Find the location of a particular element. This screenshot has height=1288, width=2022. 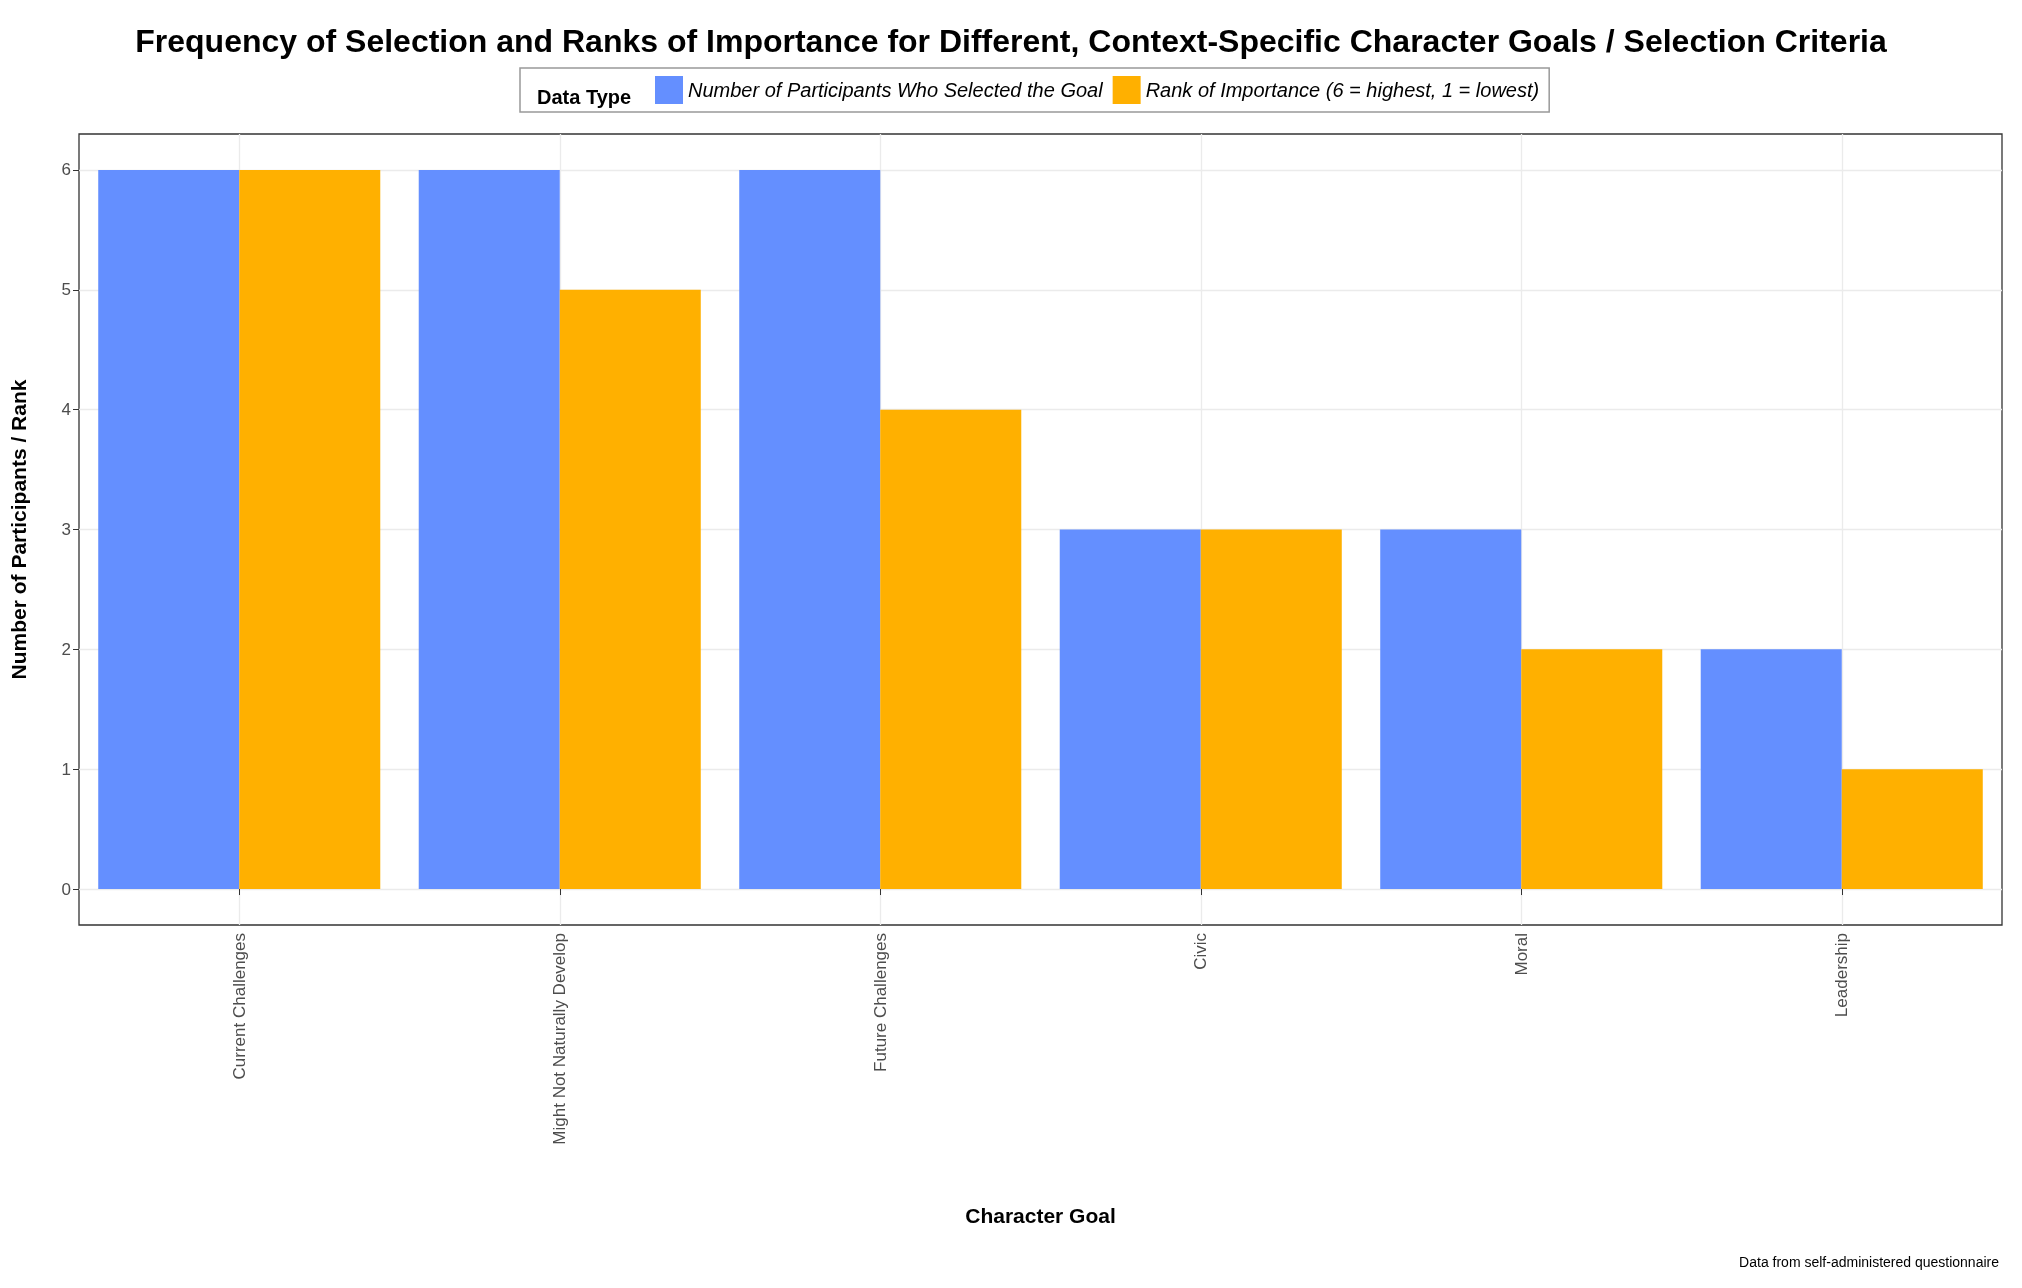

y-tick-label: 6 is located at coordinates (66, 170).